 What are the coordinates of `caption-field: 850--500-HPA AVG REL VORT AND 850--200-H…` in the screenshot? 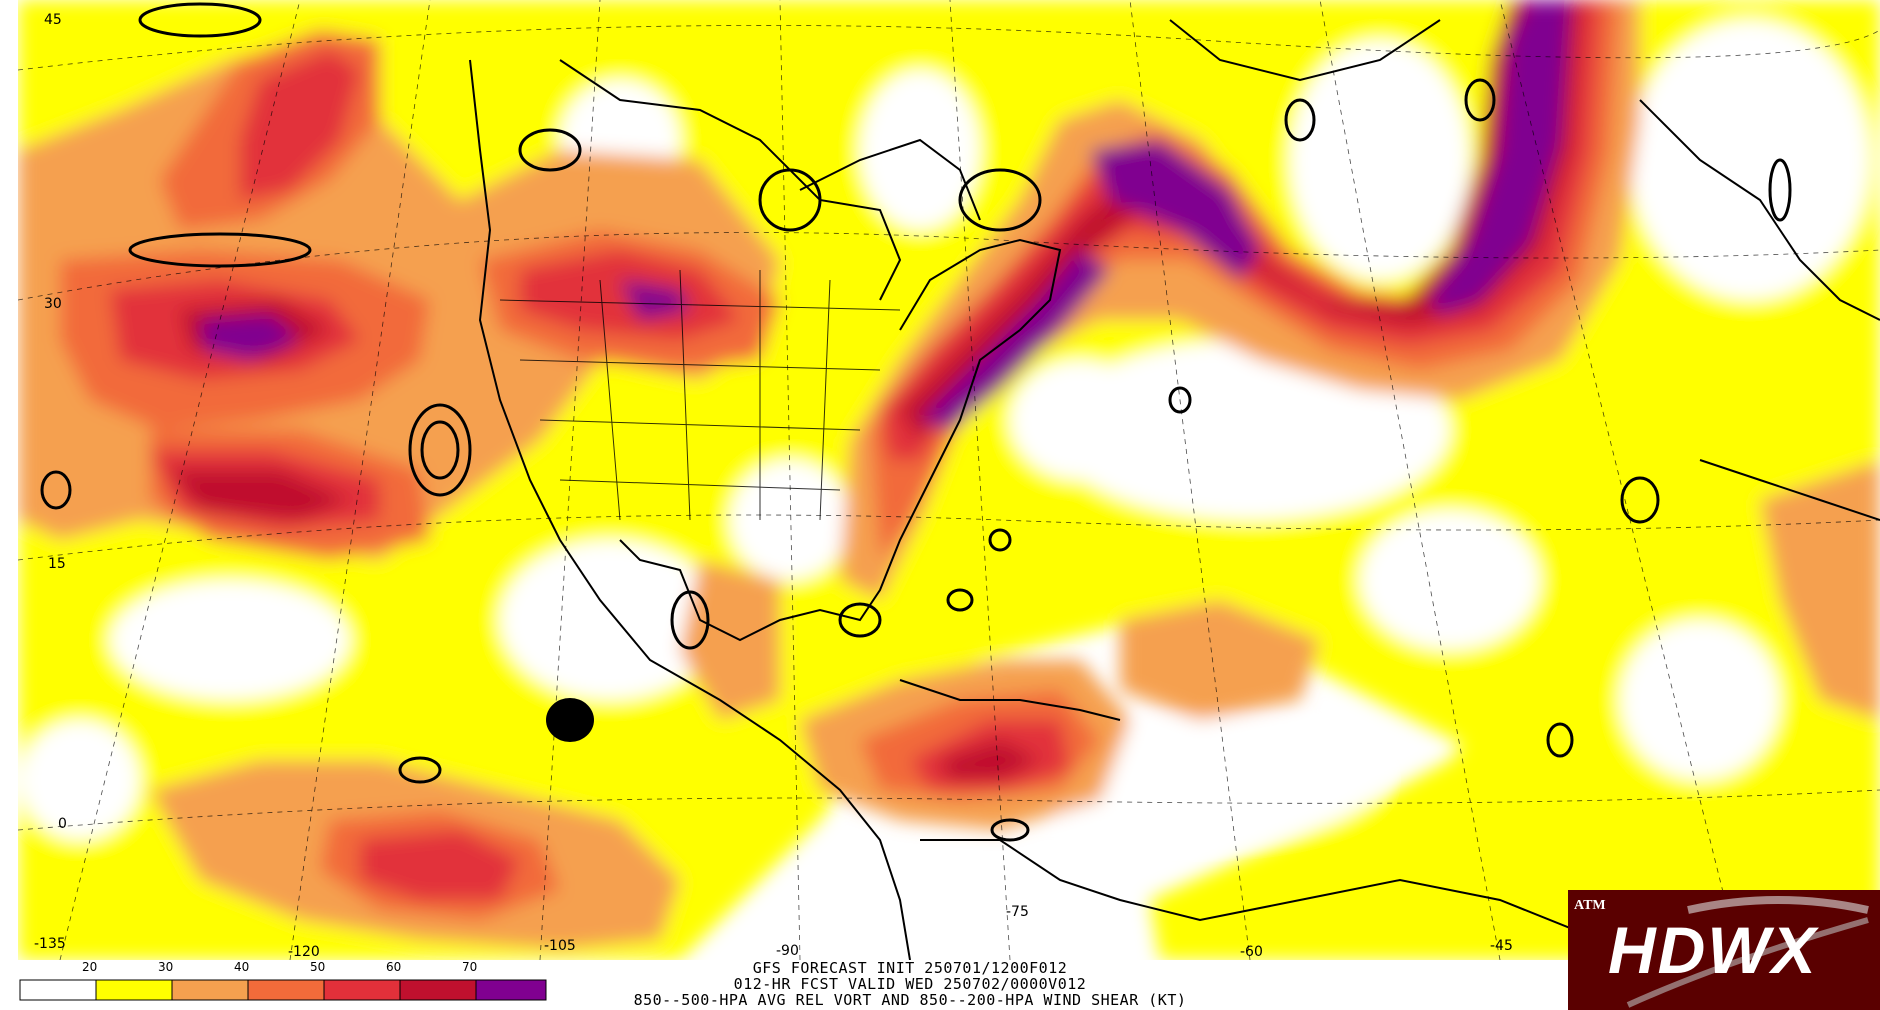 It's located at (910, 1000).